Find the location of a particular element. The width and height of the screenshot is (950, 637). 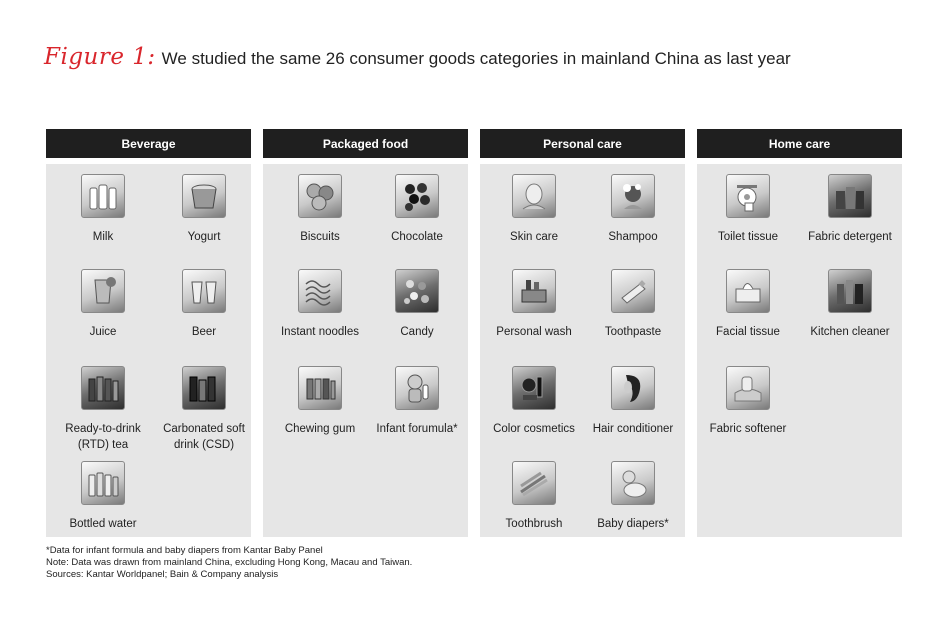

category-label: Chewing gum is located at coordinates (320, 429).